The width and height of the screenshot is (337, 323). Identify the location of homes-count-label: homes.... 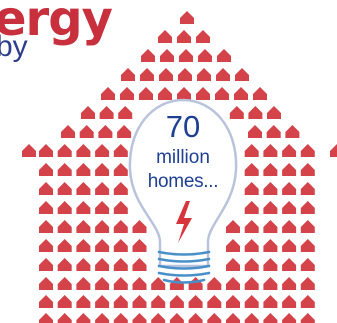
(183, 181).